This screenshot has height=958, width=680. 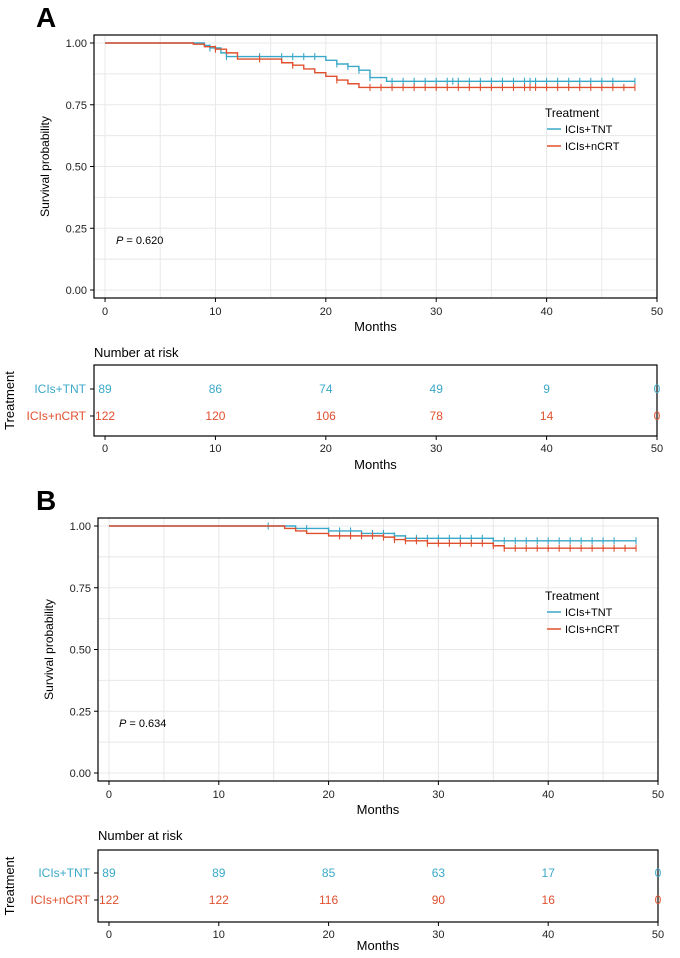 What do you see at coordinates (549, 873) in the screenshot?
I see `risk-count: 17` at bounding box center [549, 873].